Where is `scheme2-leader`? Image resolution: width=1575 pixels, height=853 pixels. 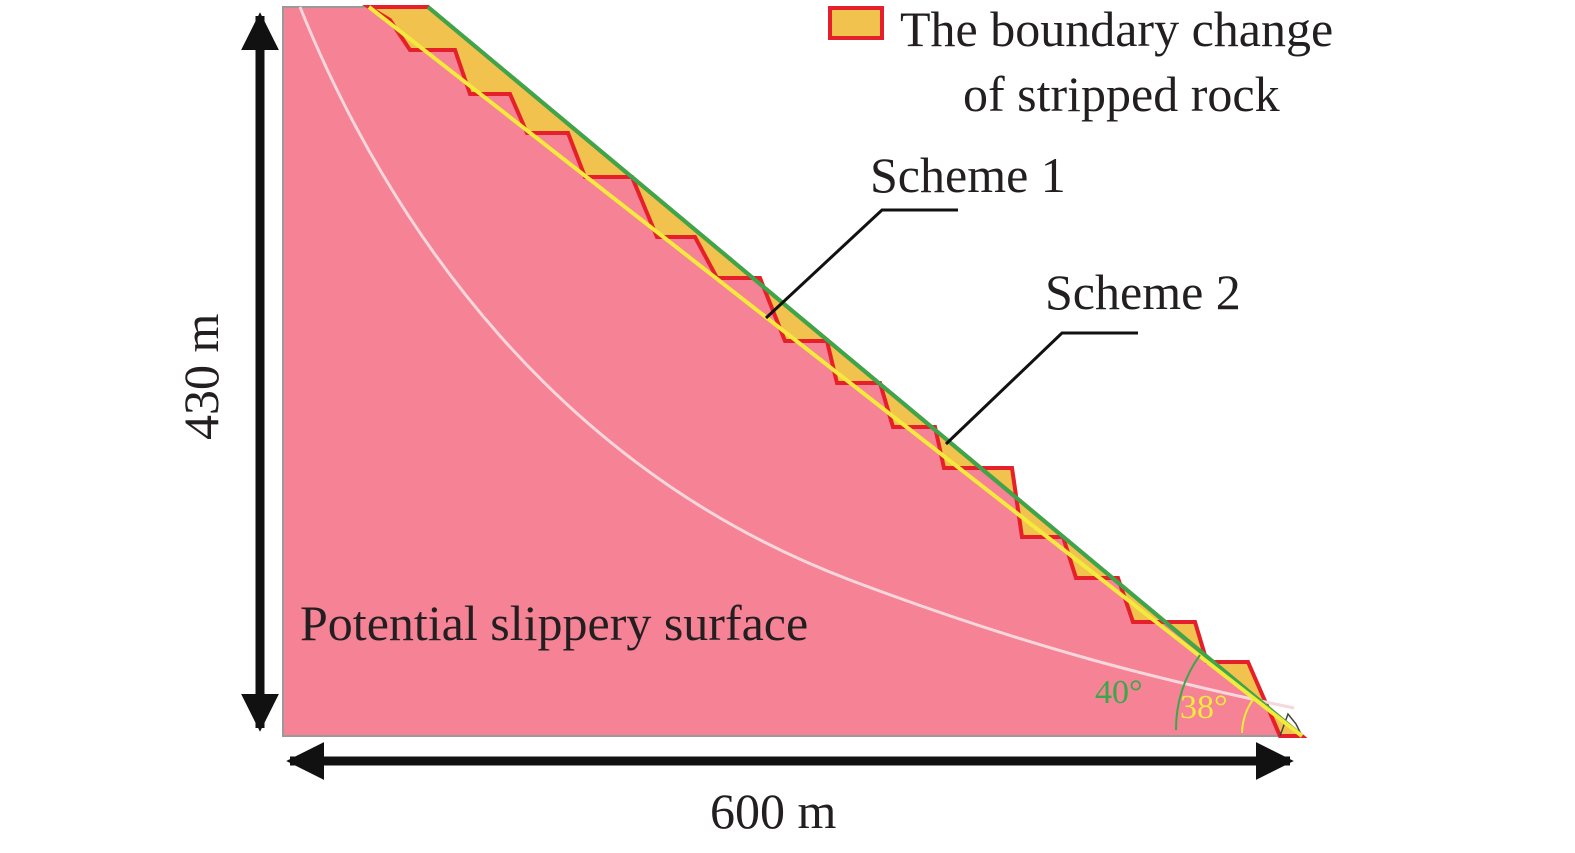 scheme2-leader is located at coordinates (1041, 388).